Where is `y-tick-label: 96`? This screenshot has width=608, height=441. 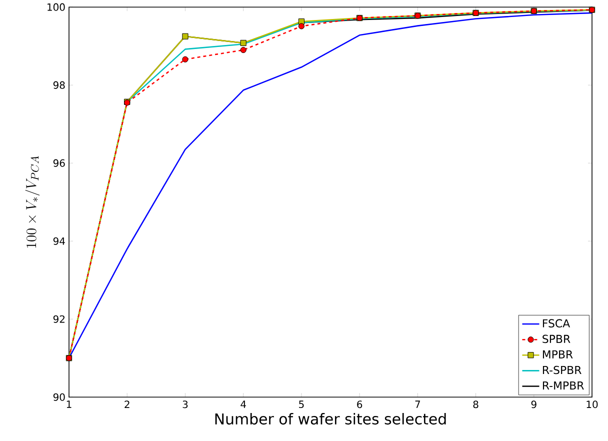
y-tick-label: 96 is located at coordinates (59, 163).